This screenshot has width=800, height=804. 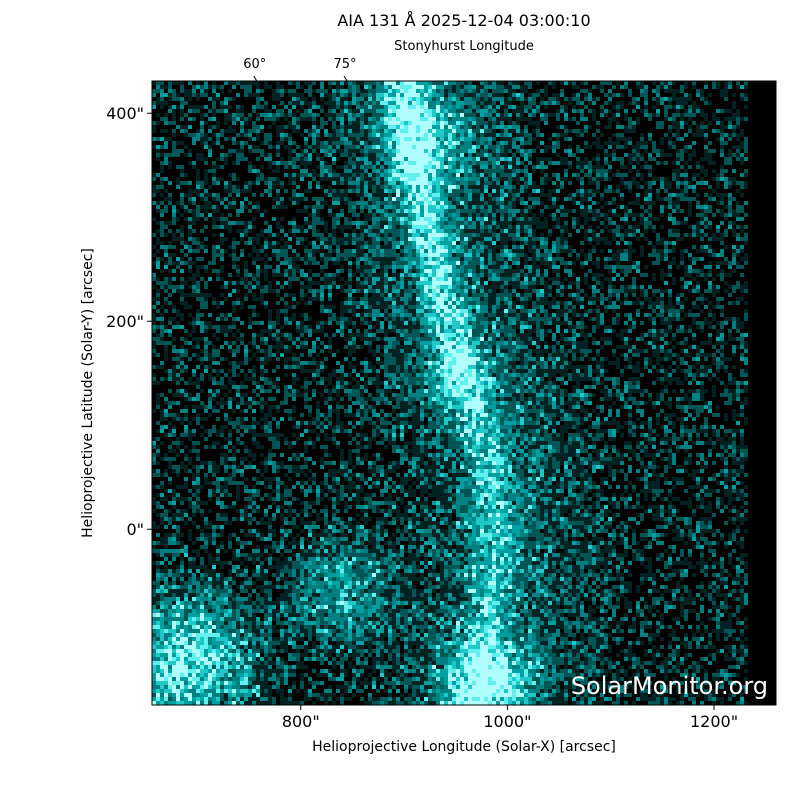 I want to click on y-tick-label: 400", so click(x=125, y=113).